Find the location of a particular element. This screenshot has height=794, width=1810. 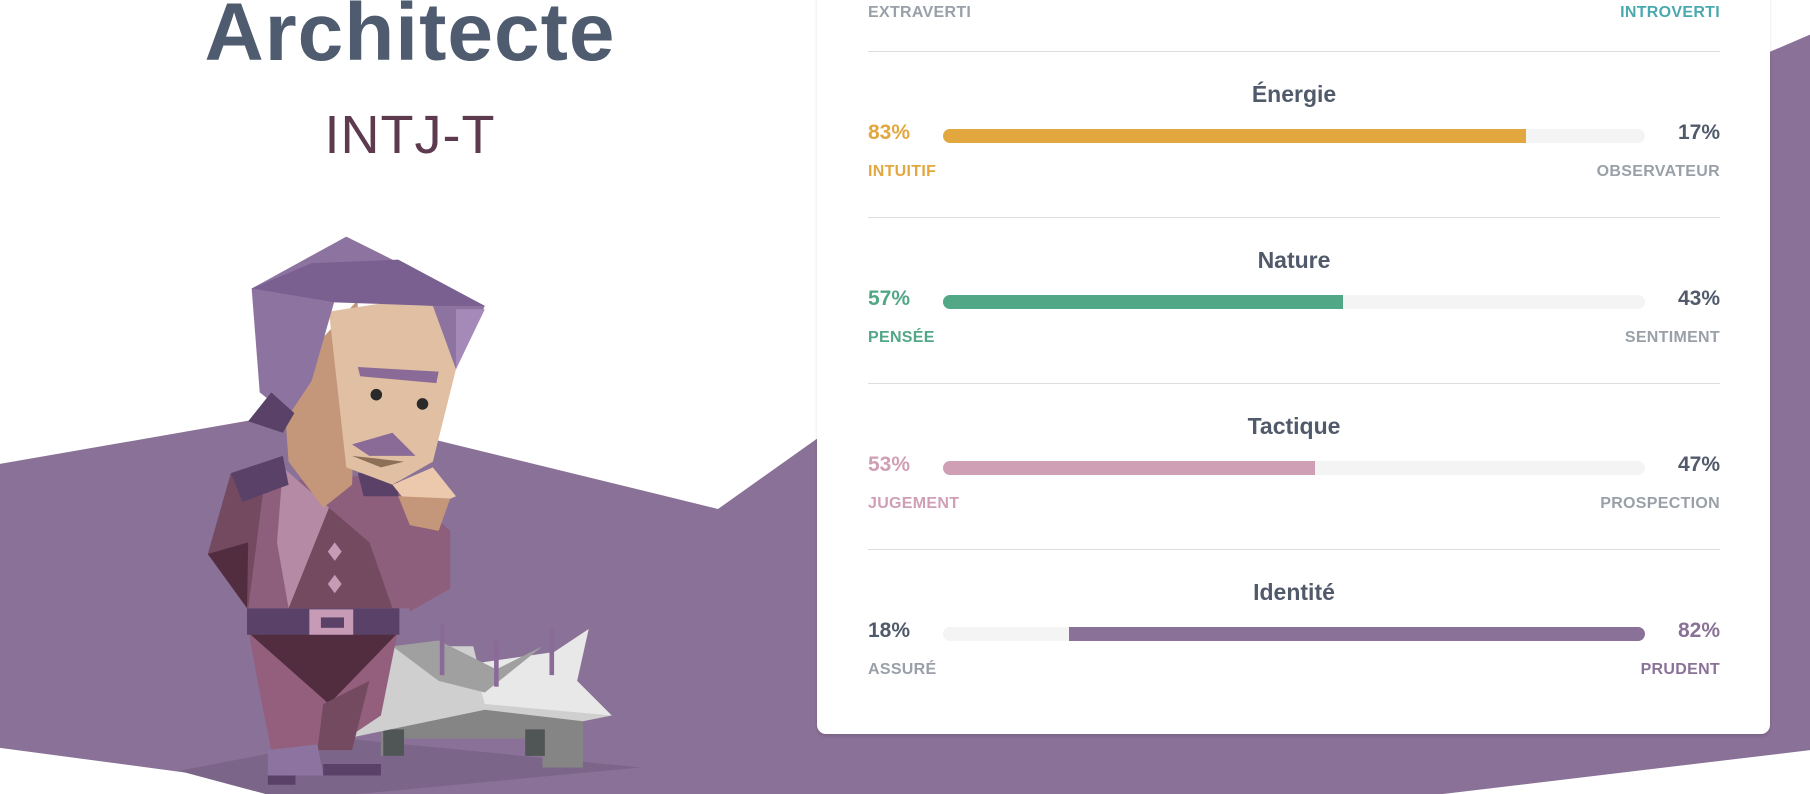

trait-left-label: INTUITIF is located at coordinates (902, 171).